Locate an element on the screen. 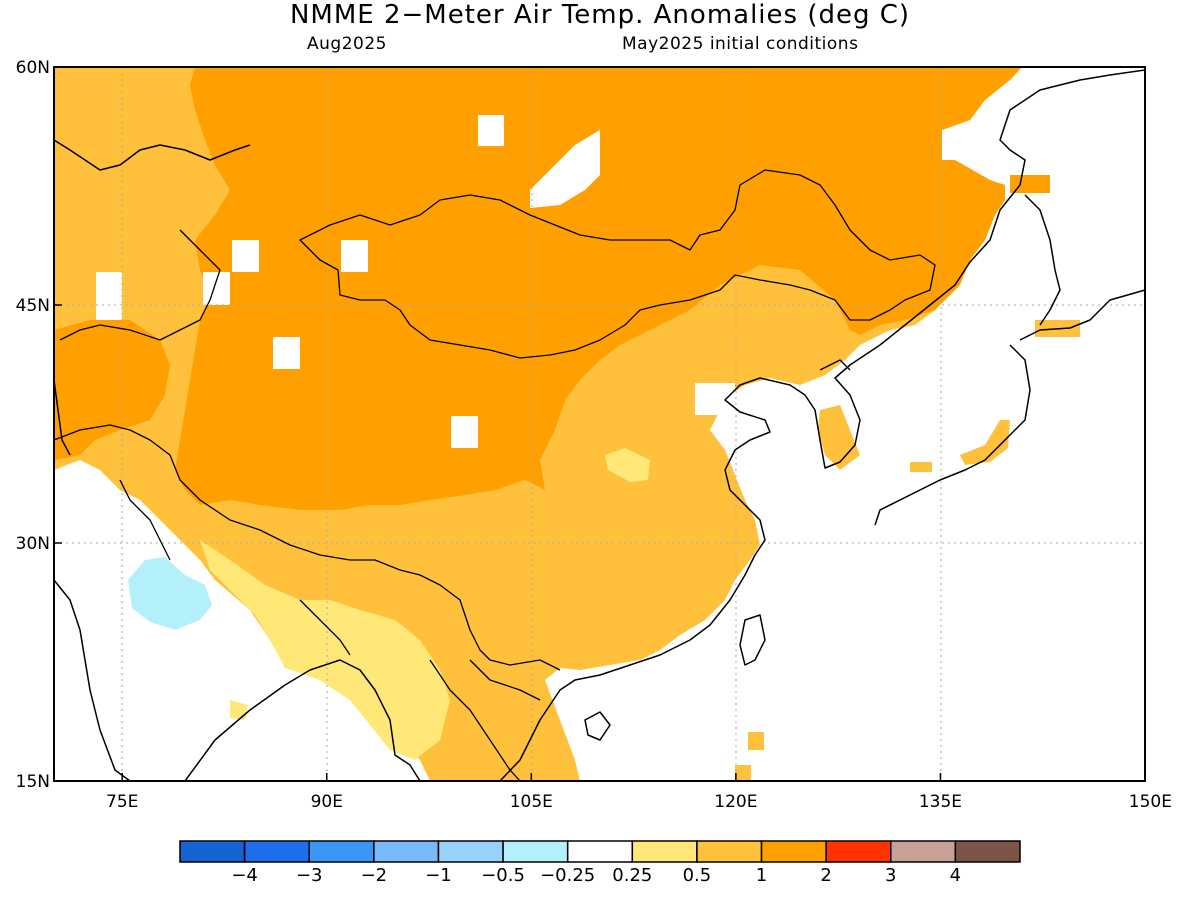 This screenshot has width=1200, height=900. colorbar-label: −0.25 is located at coordinates (567, 875).